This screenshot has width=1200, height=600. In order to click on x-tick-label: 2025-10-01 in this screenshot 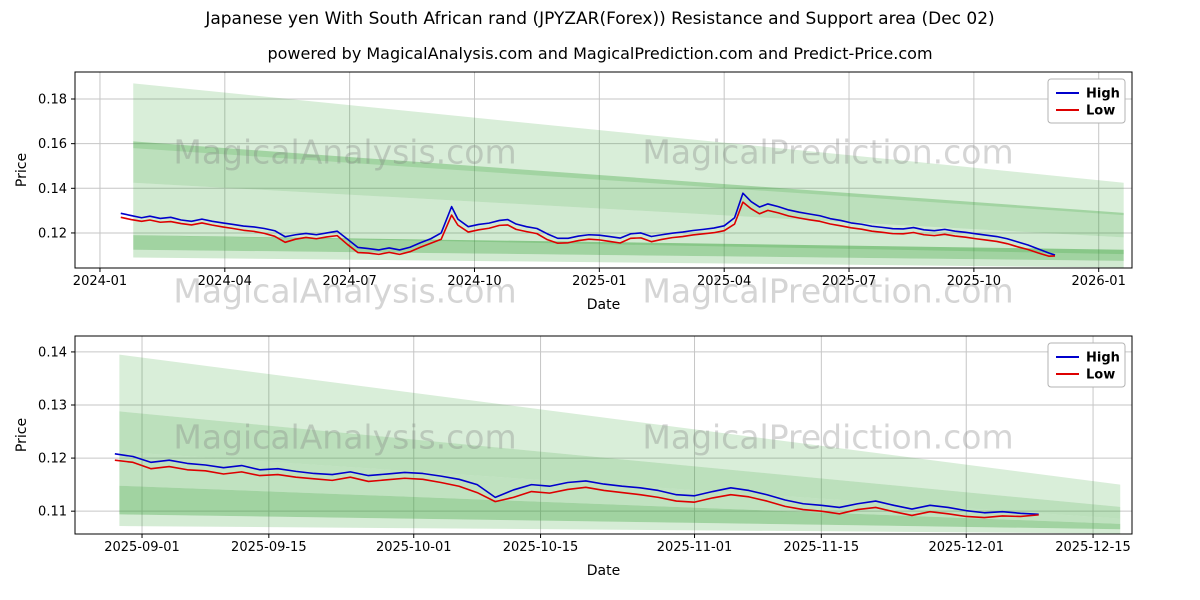, I will do `click(414, 547)`.